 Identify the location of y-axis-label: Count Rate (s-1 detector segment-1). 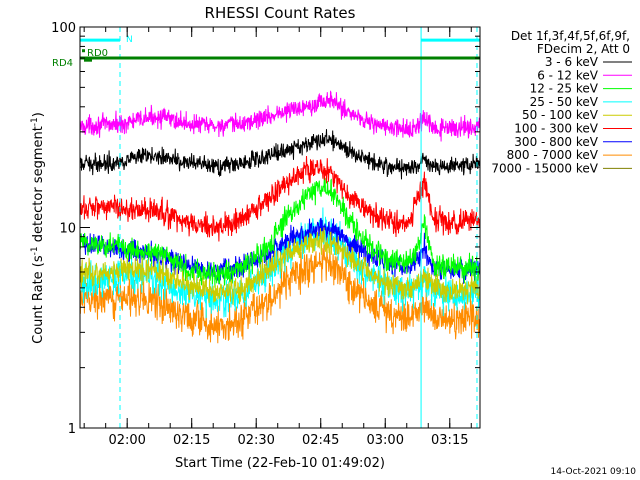
(38, 228).